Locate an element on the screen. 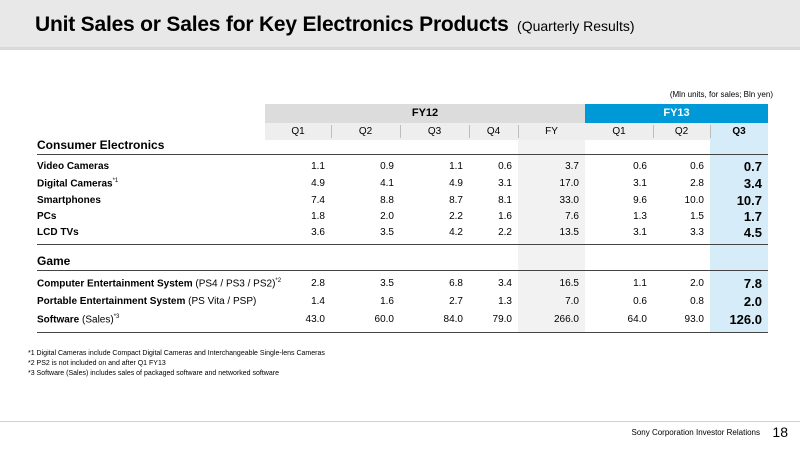 Image resolution: width=800 pixels, height=450 pixels. column-header: Q3 is located at coordinates (434, 131).